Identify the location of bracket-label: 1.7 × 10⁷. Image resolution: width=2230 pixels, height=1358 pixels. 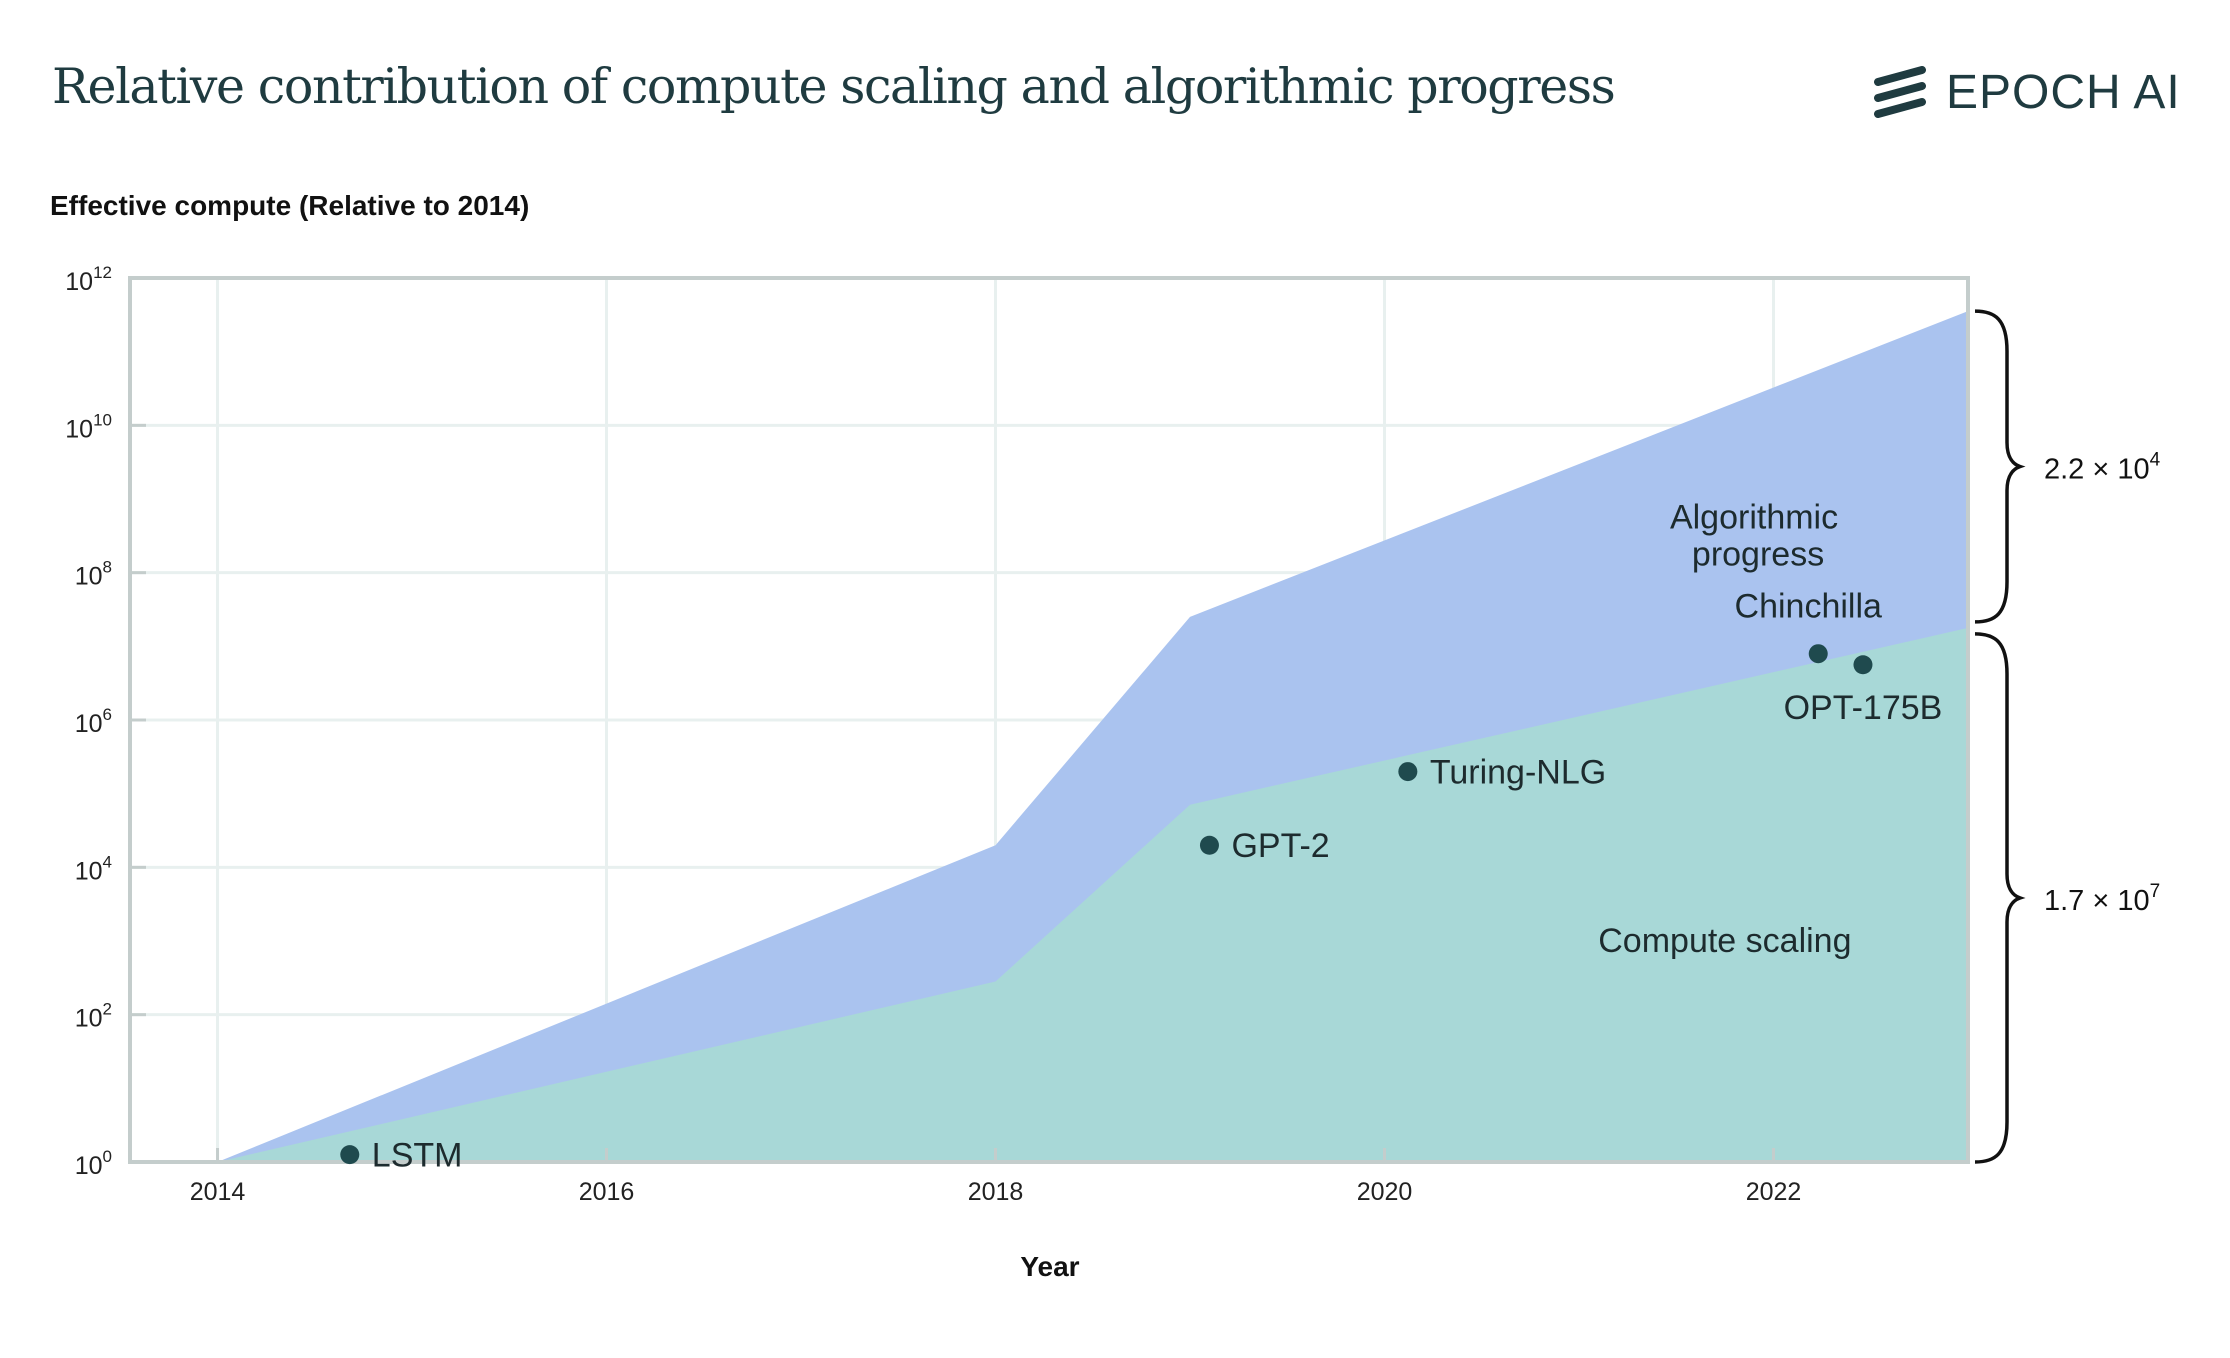
(2102, 899).